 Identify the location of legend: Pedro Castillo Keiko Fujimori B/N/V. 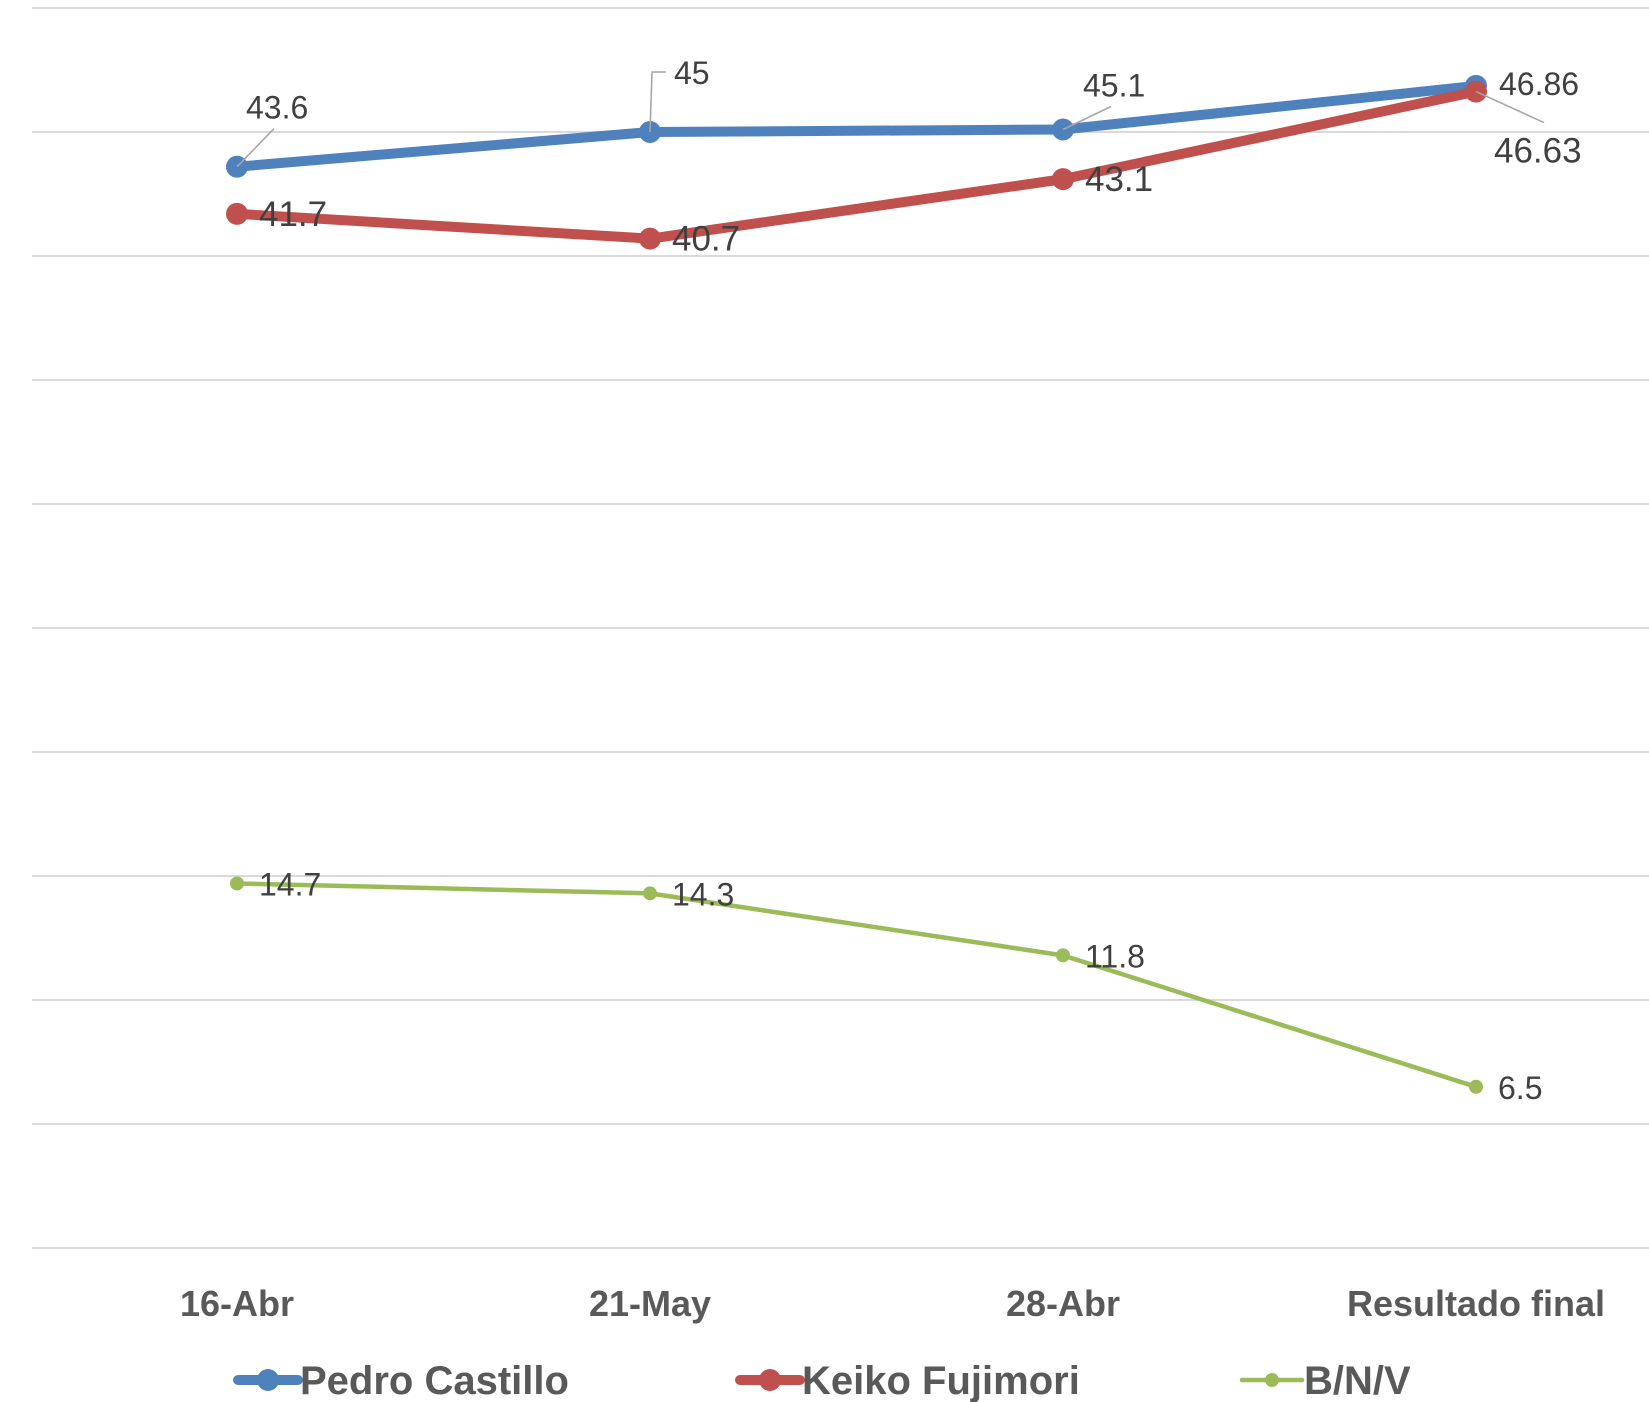
(822, 1380).